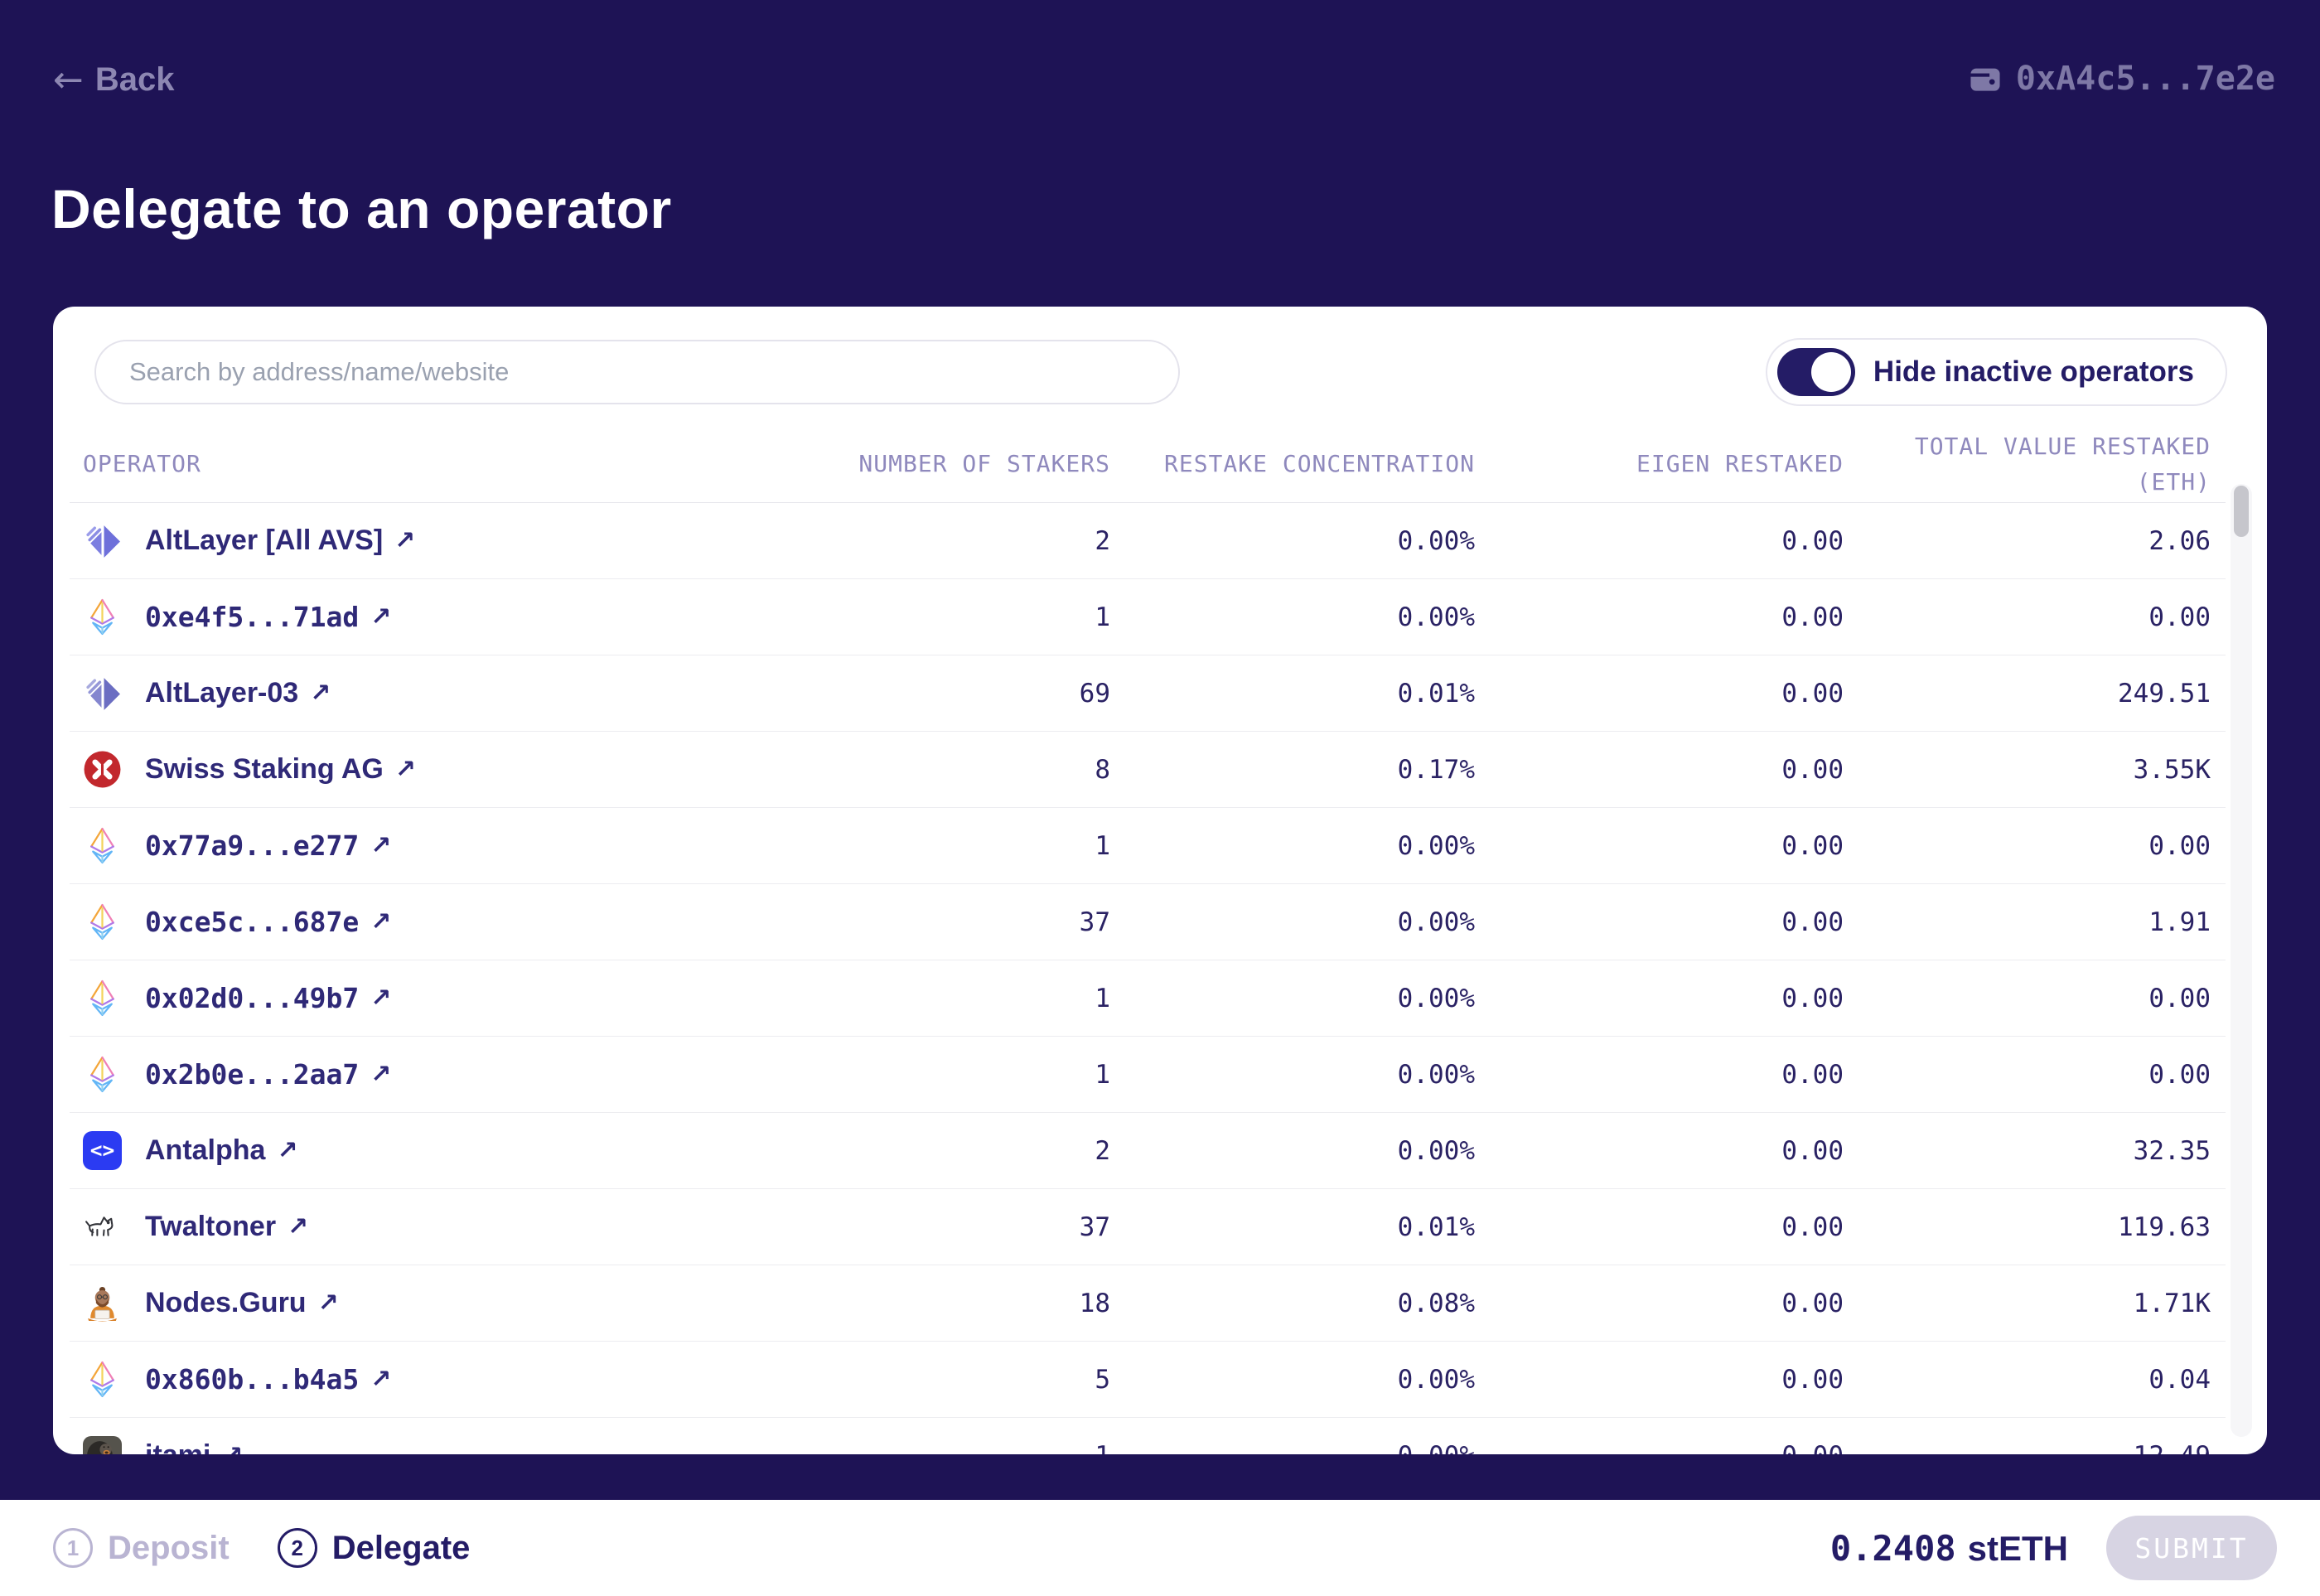  What do you see at coordinates (1148, 1380) in the screenshot?
I see `table-row: 0x860b...b4a5 ↗ 5 0.00% 0.00 0.04` at bounding box center [1148, 1380].